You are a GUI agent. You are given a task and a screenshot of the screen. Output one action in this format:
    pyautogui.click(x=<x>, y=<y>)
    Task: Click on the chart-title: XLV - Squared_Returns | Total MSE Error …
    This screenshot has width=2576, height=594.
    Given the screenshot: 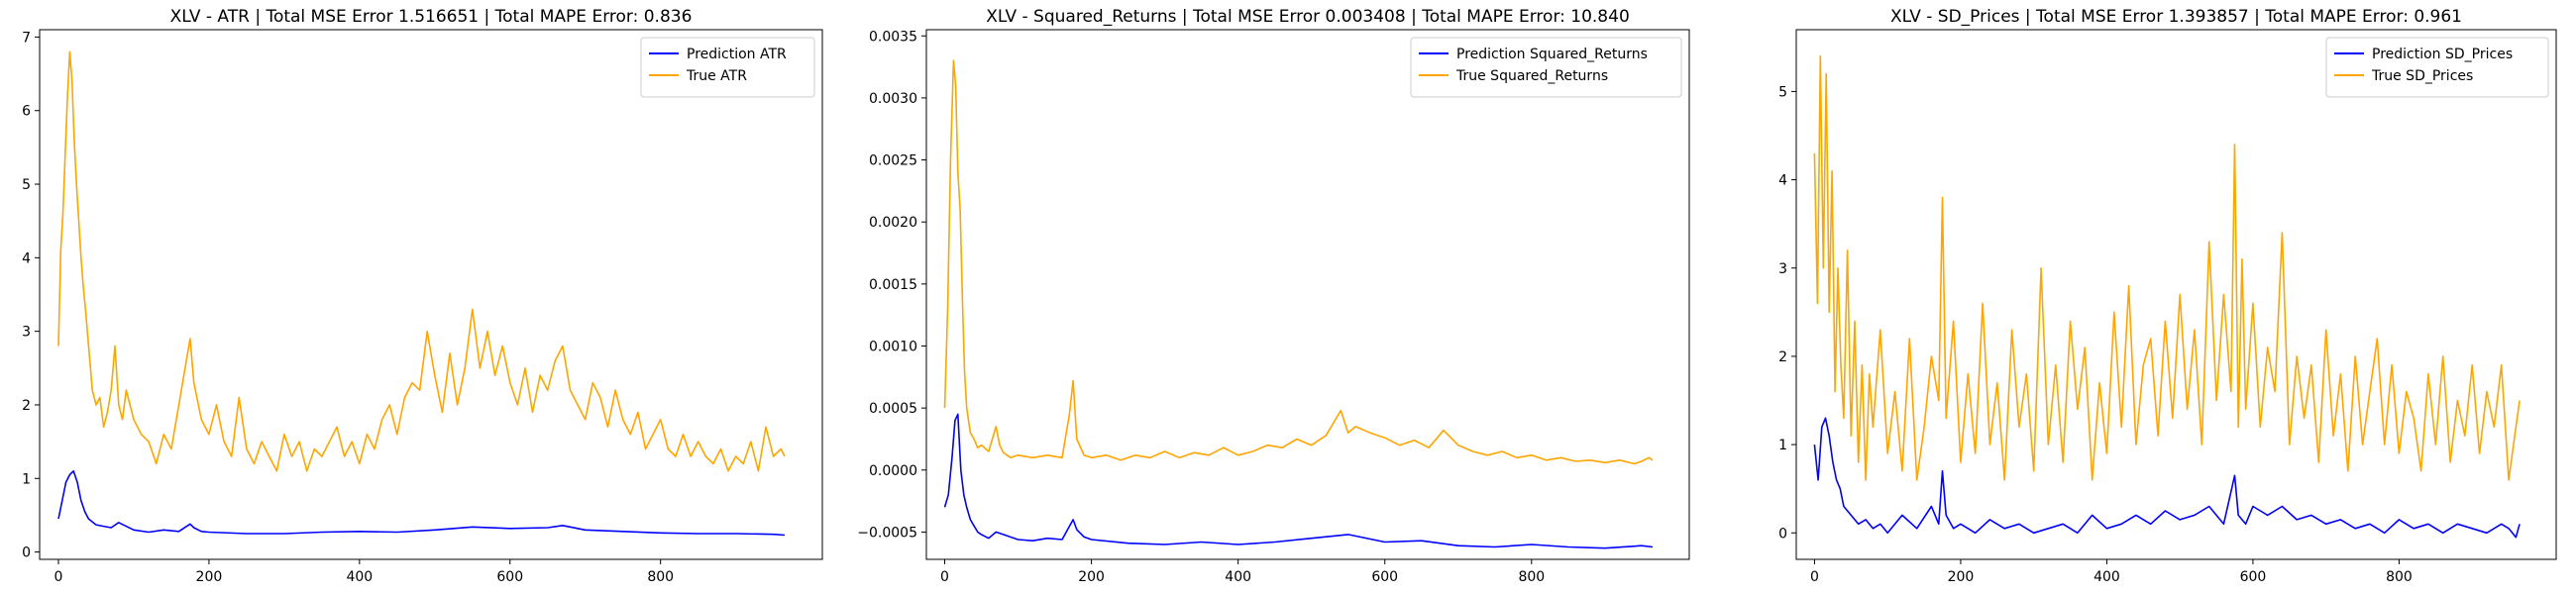 What is the action you would take?
    pyautogui.click(x=1308, y=17)
    